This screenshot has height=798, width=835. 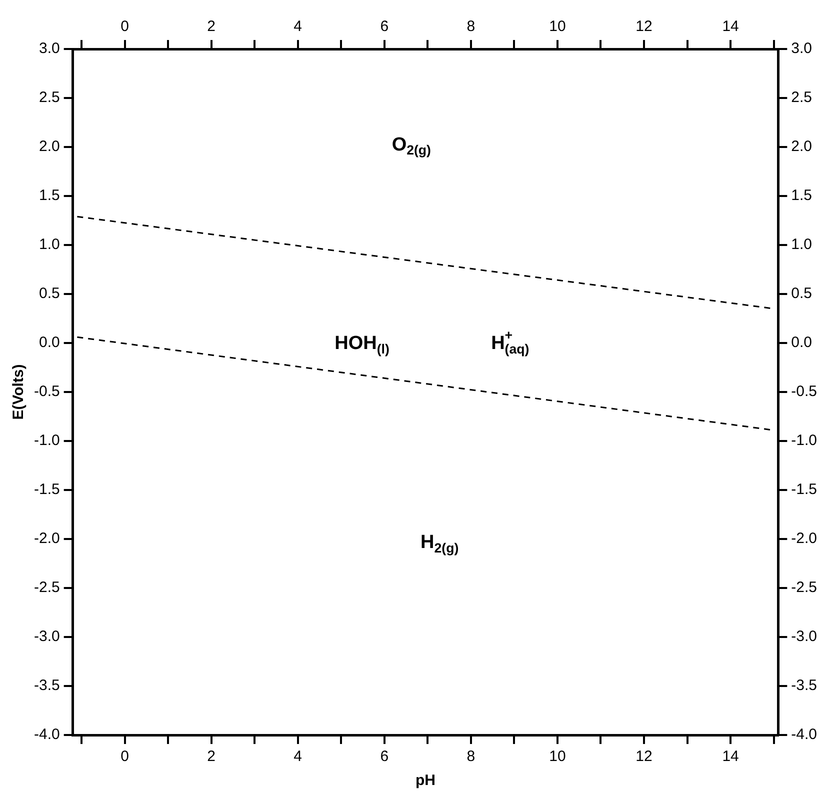 I want to click on y2-tick-label: 3.0, so click(x=801, y=49).